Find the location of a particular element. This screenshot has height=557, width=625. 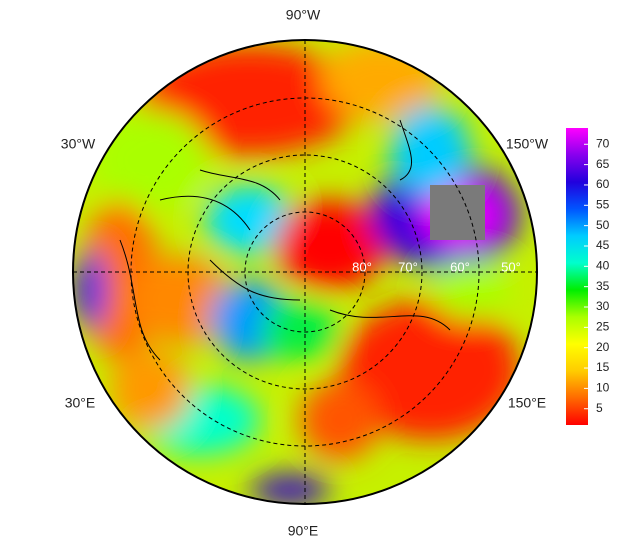

colorbar-tick-label: 55 is located at coordinates (603, 204).